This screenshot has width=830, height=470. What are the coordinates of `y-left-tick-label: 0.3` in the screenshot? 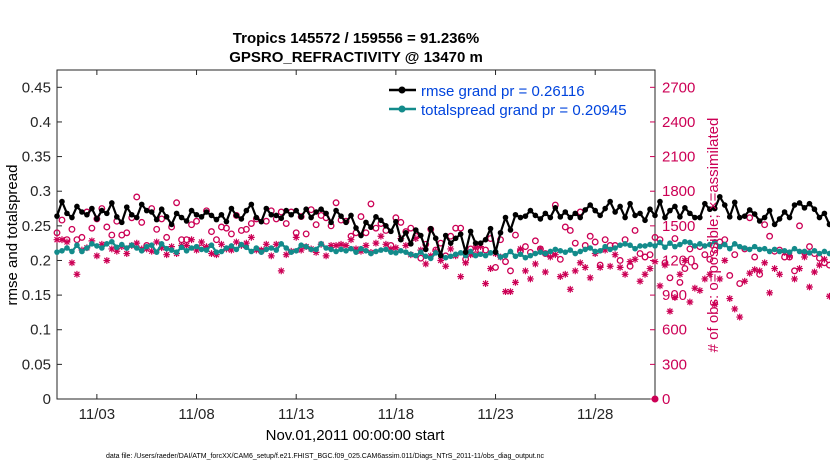 It's located at (40, 191).